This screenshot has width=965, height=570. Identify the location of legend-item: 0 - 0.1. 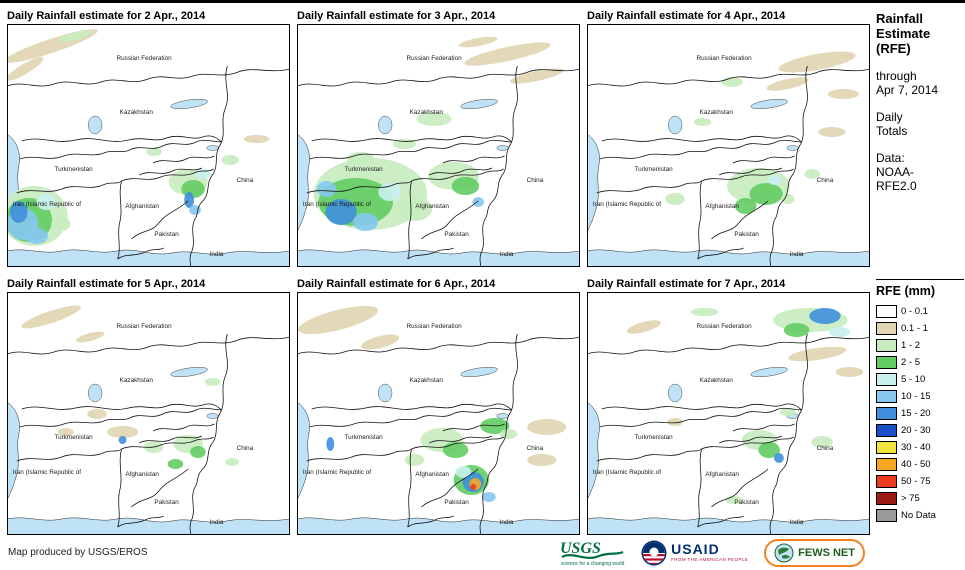
(920, 311).